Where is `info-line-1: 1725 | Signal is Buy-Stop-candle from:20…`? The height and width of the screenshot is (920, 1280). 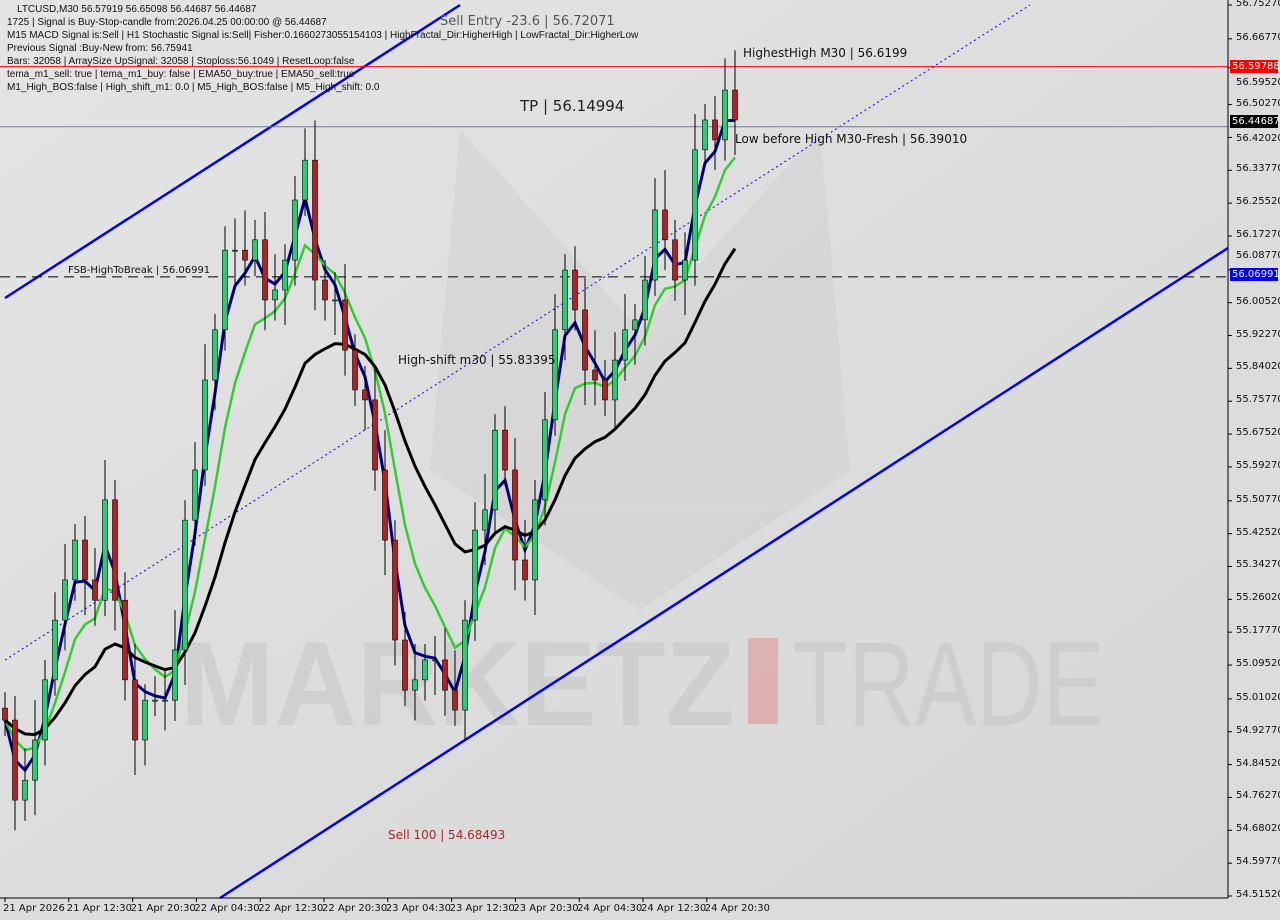
info-line-1: 1725 | Signal is Buy-Stop-candle from:20… is located at coordinates (167, 22).